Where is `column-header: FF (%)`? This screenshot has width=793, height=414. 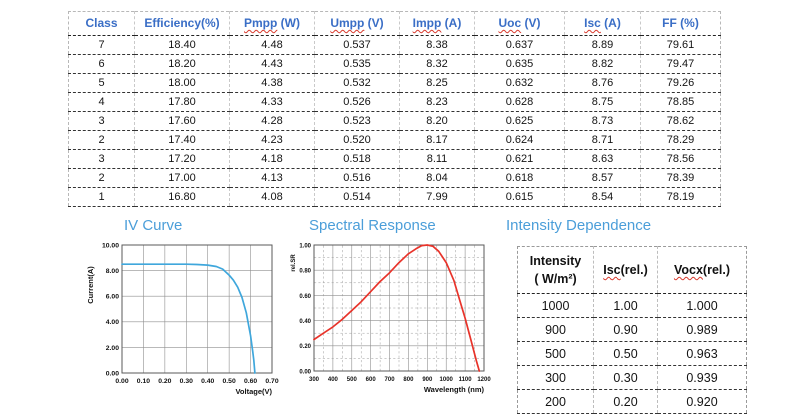
column-header: FF (%) is located at coordinates (680, 23).